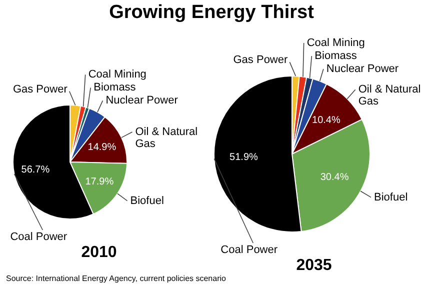  Describe the element at coordinates (99, 182) in the screenshot. I see `data-label: 17.9%` at that location.